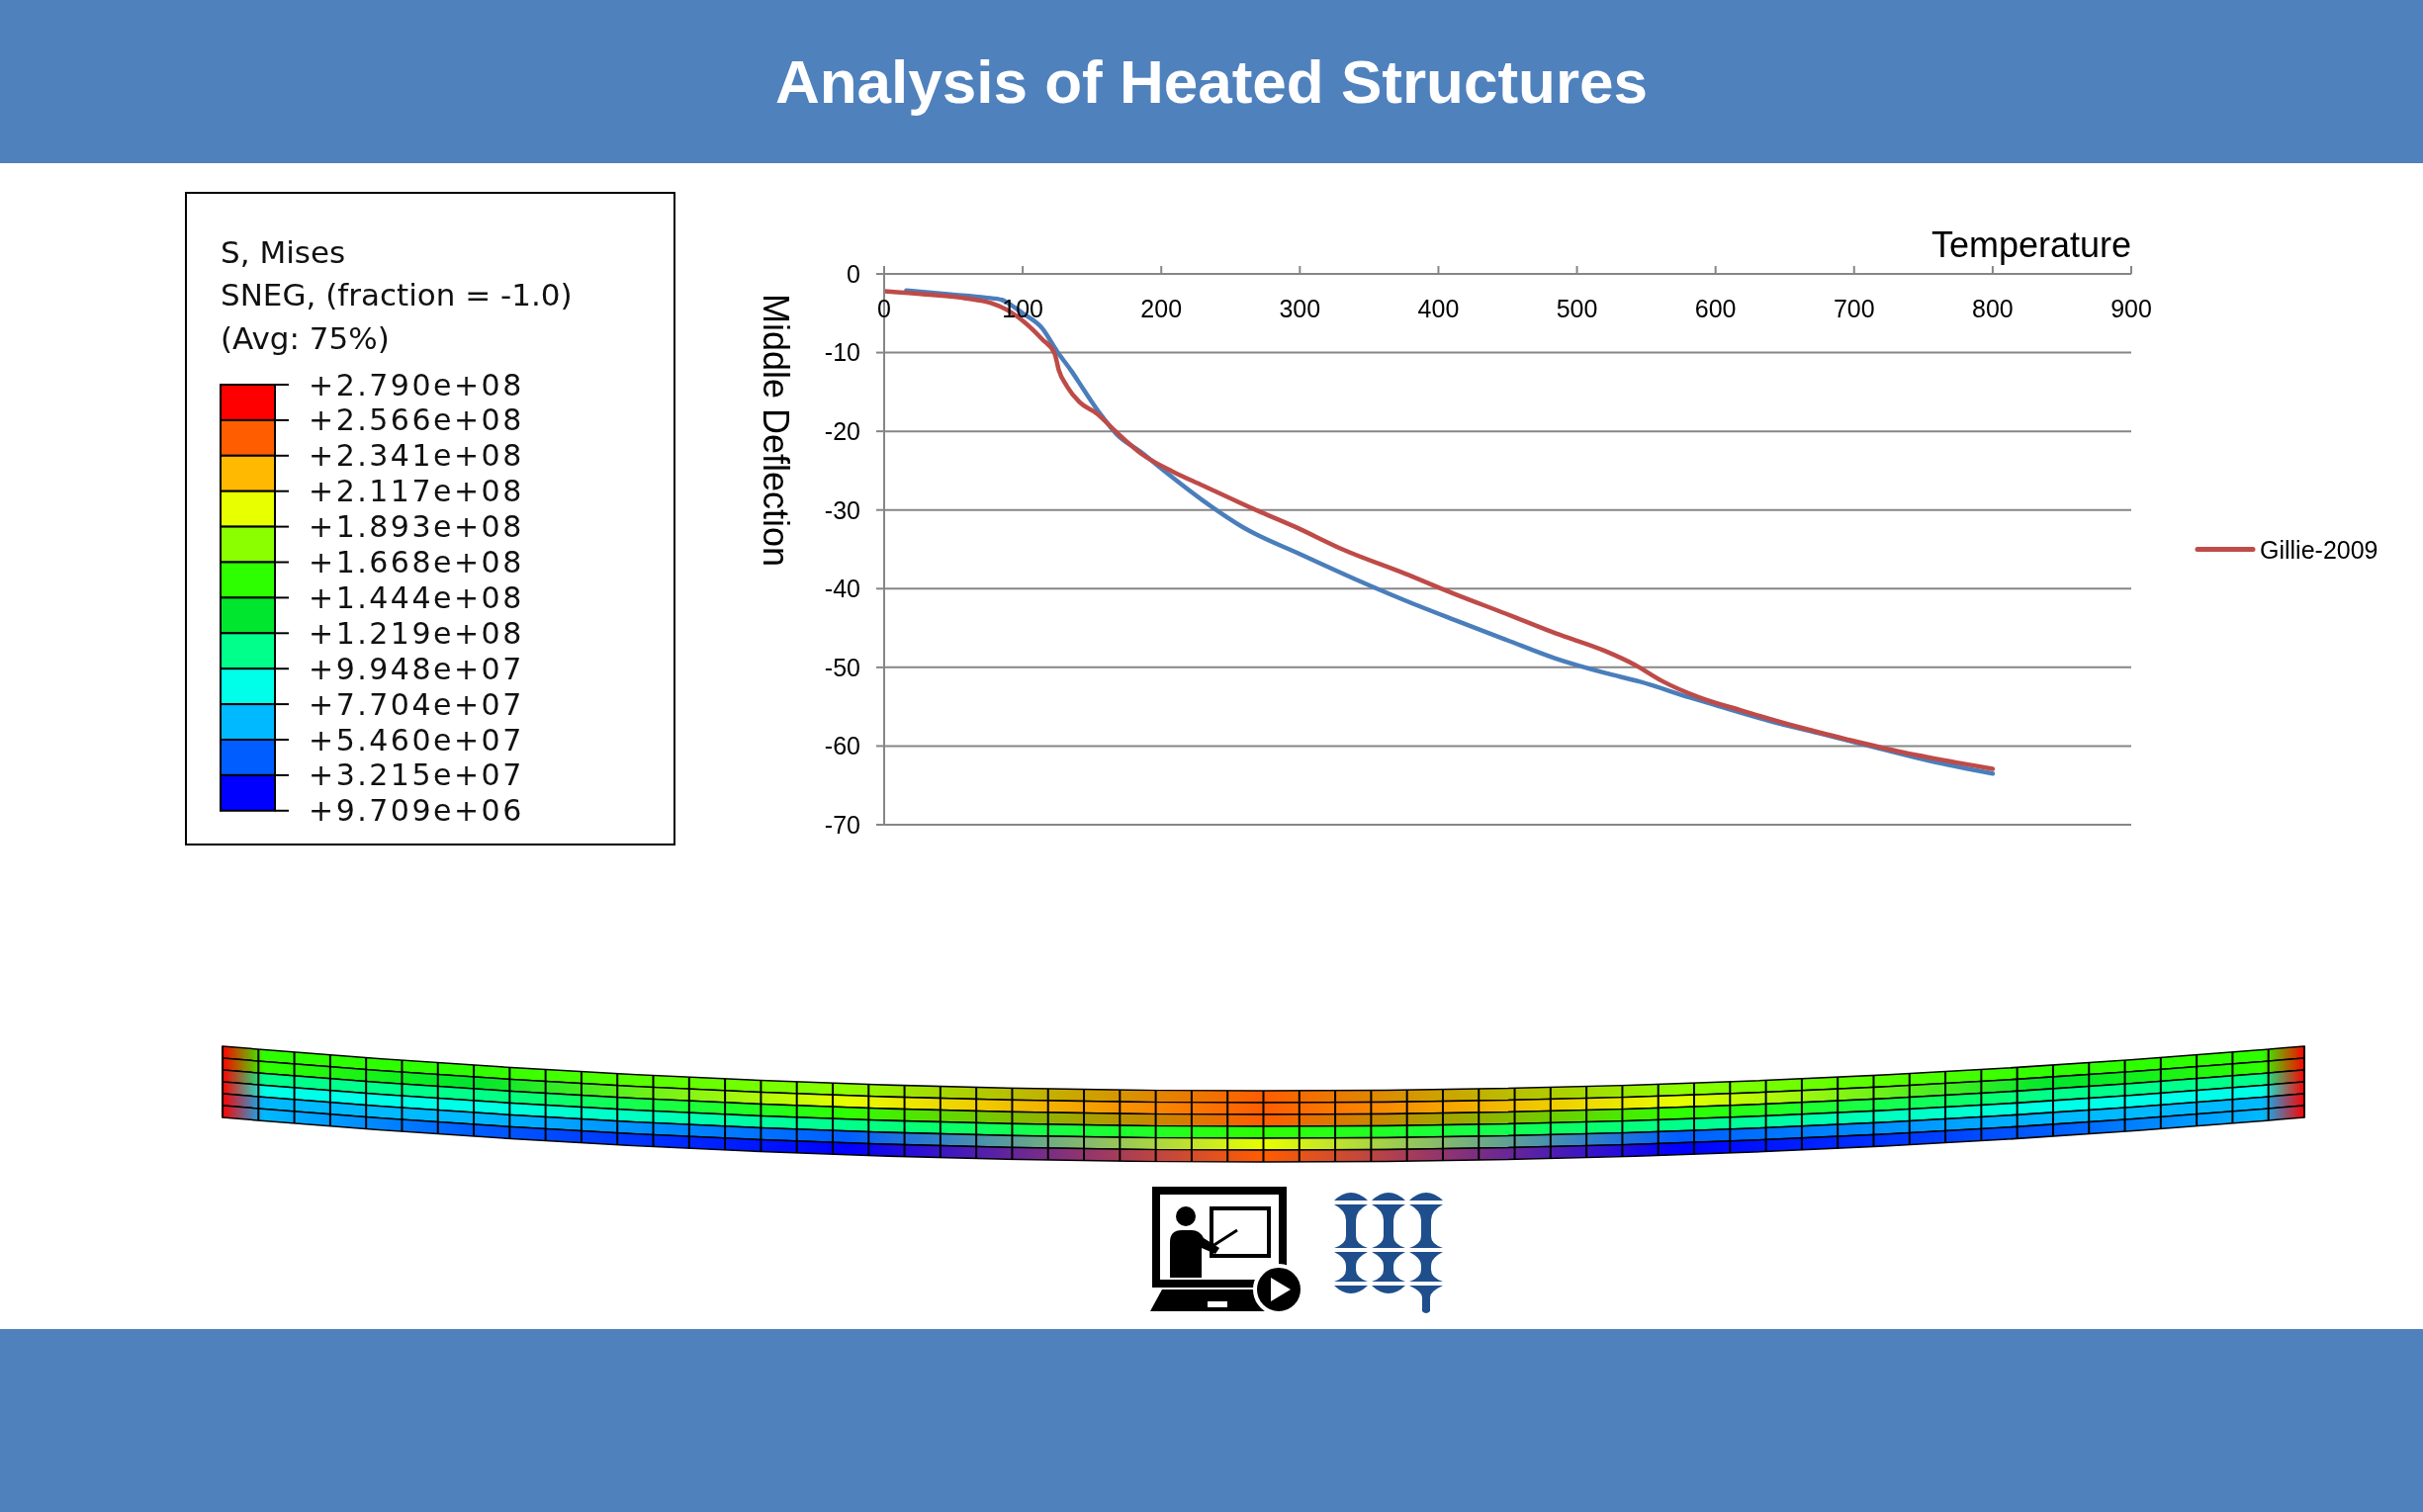 This screenshot has width=2423, height=1512. Describe the element at coordinates (416, 597) in the screenshot. I see `text: +1.444e+08` at that location.